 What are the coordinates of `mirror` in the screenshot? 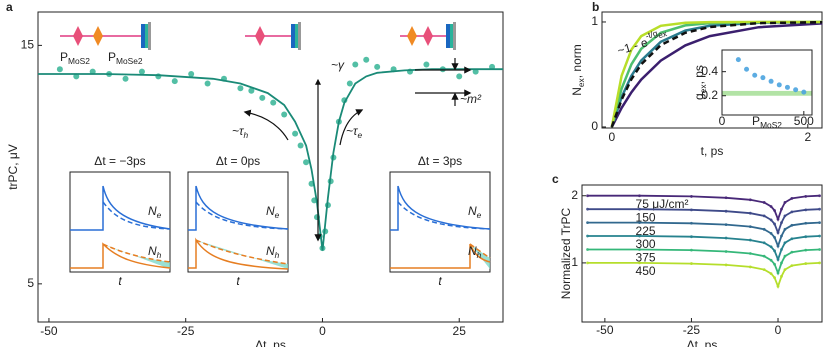 It's located at (299, 36).